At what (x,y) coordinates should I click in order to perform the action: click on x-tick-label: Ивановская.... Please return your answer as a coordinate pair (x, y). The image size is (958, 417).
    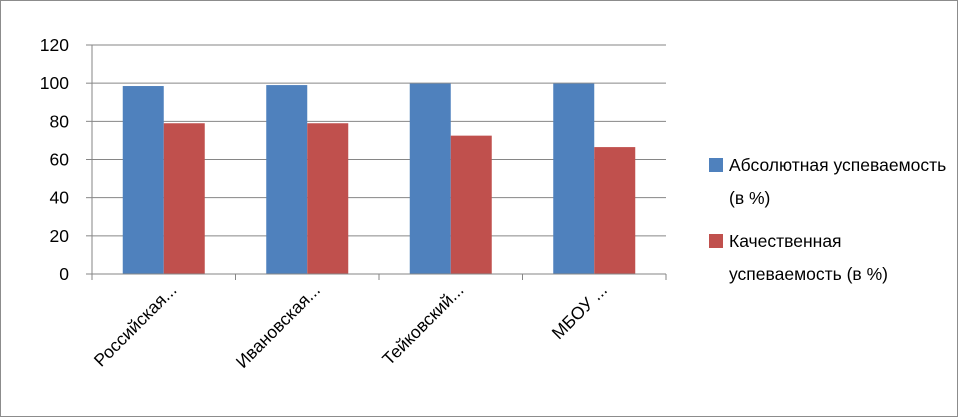
    Looking at the image, I should click on (278, 326).